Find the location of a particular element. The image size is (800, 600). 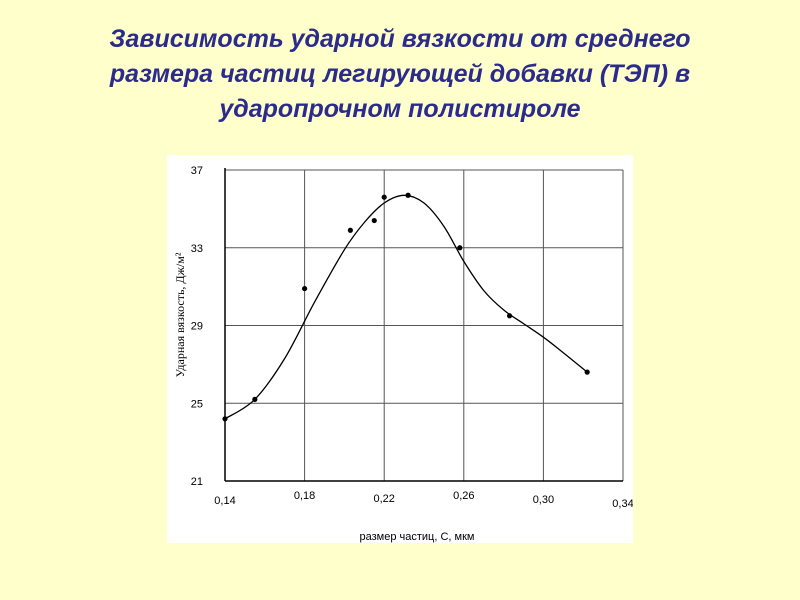

x-tick-label: 0,34 is located at coordinates (622, 504).